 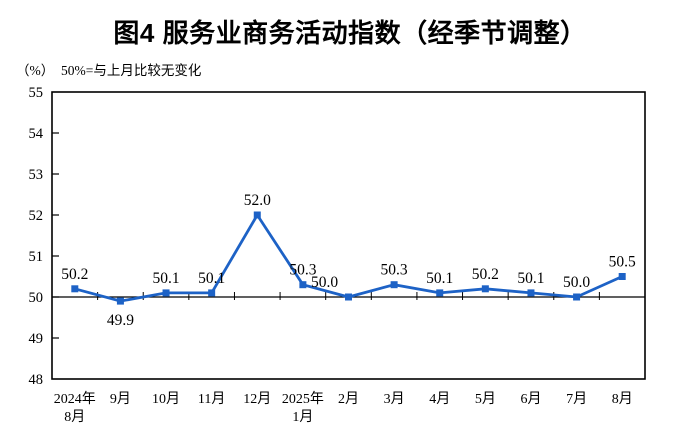 I want to click on data-point-label: 52.0, so click(x=257, y=200).